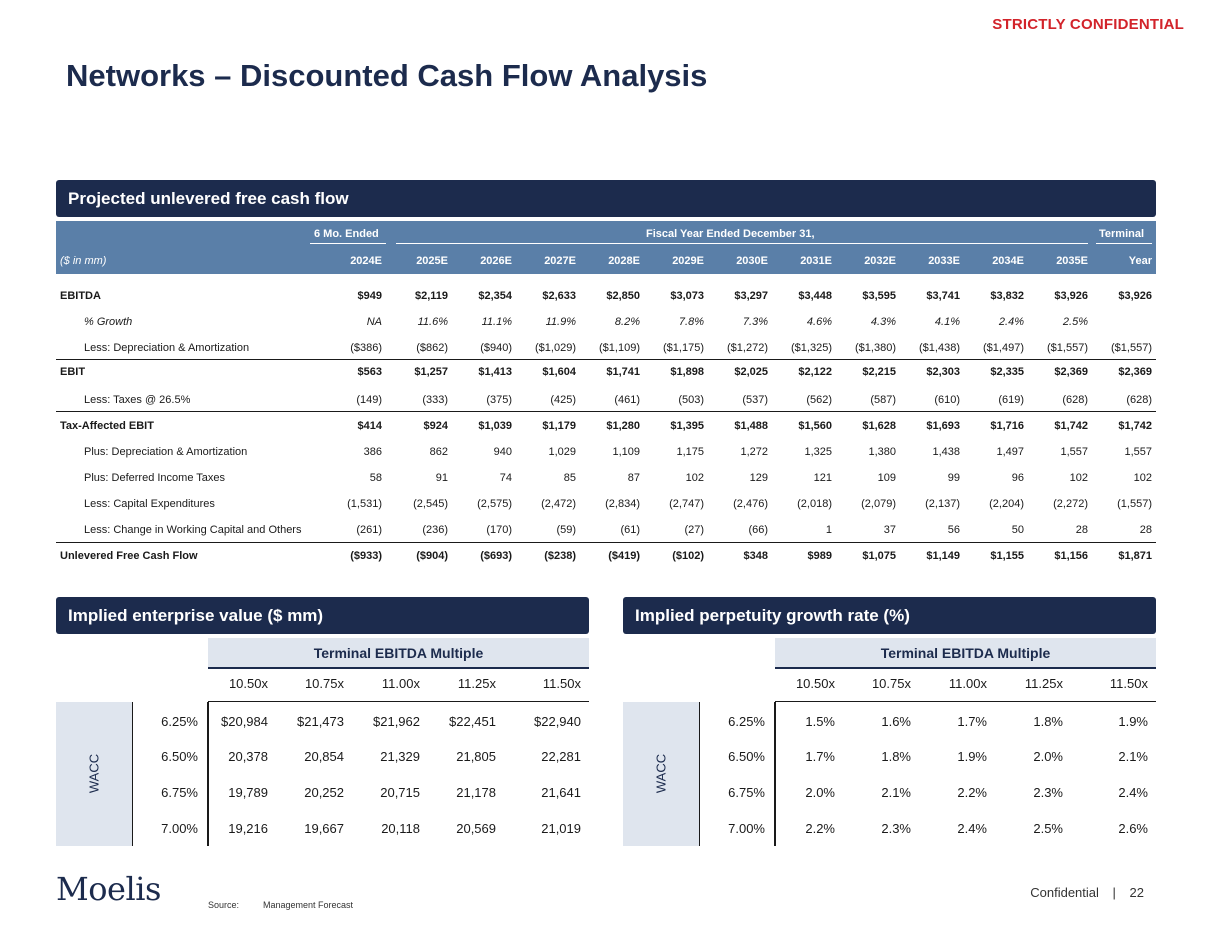 This screenshot has height=935, width=1210. I want to click on column-header: 2035E, so click(1072, 261).